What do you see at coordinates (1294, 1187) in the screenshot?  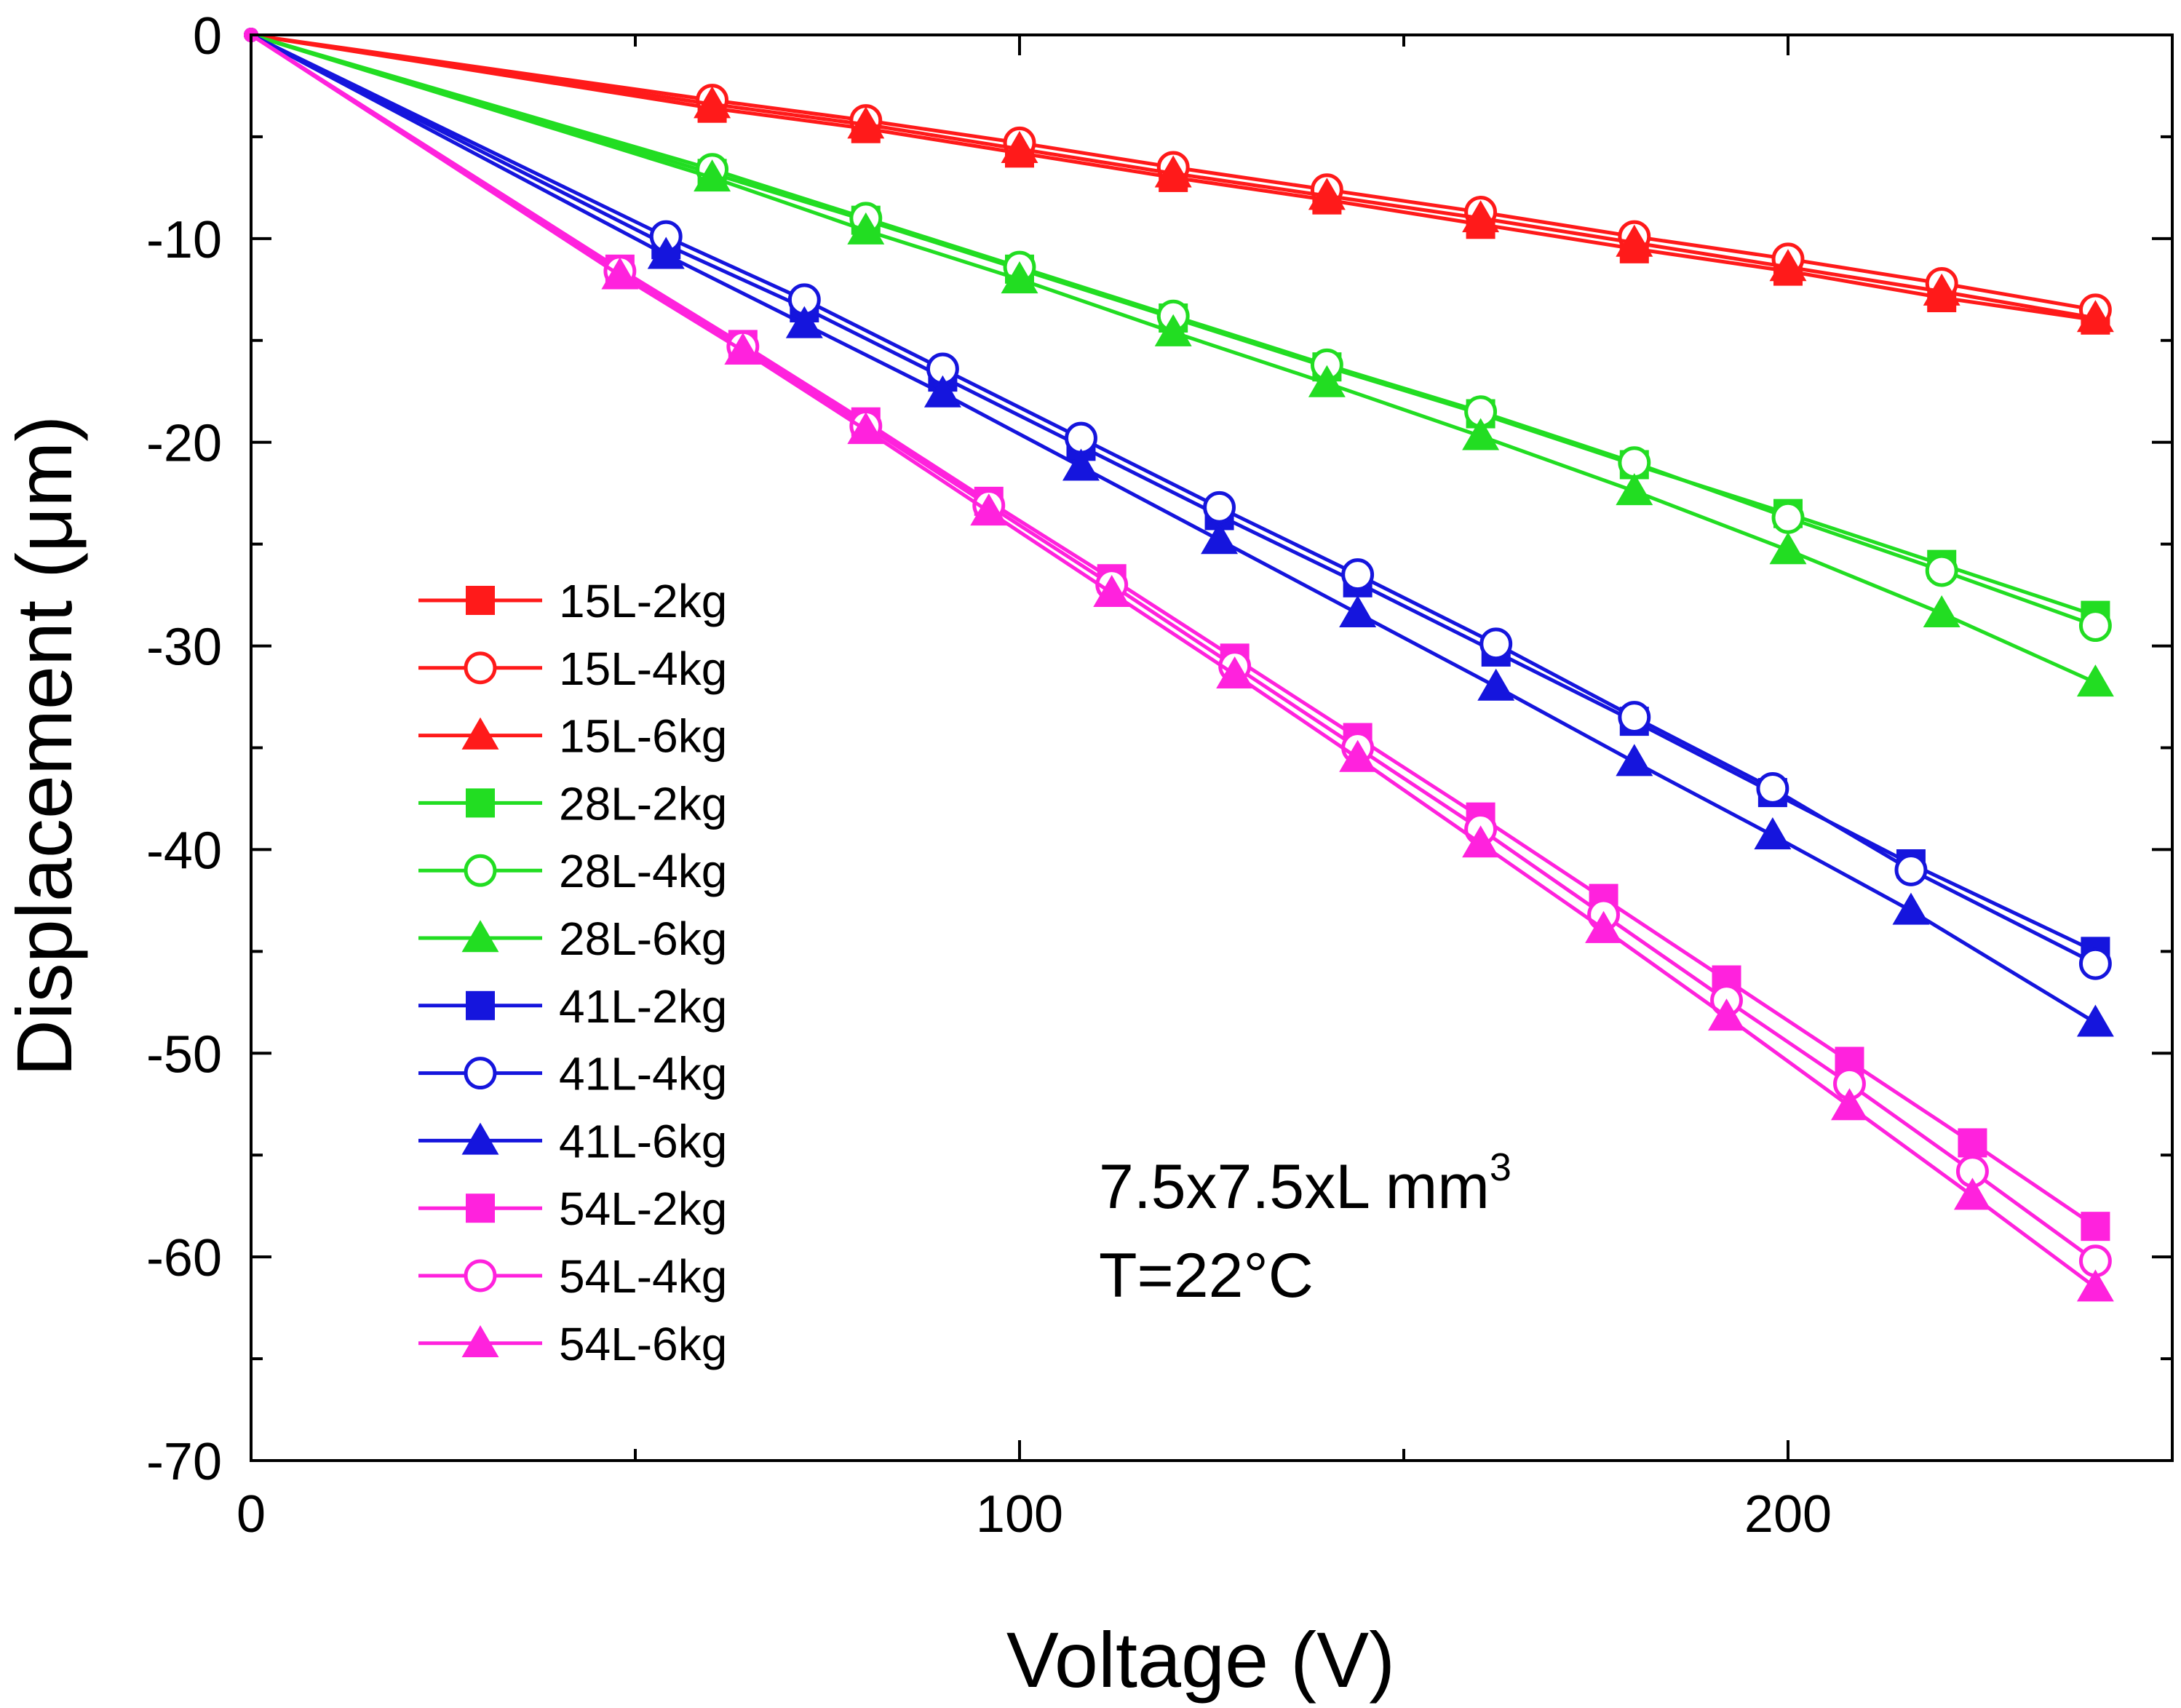 I see `annotation-dimensions-text: 7.5x7.5xL mm` at bounding box center [1294, 1187].